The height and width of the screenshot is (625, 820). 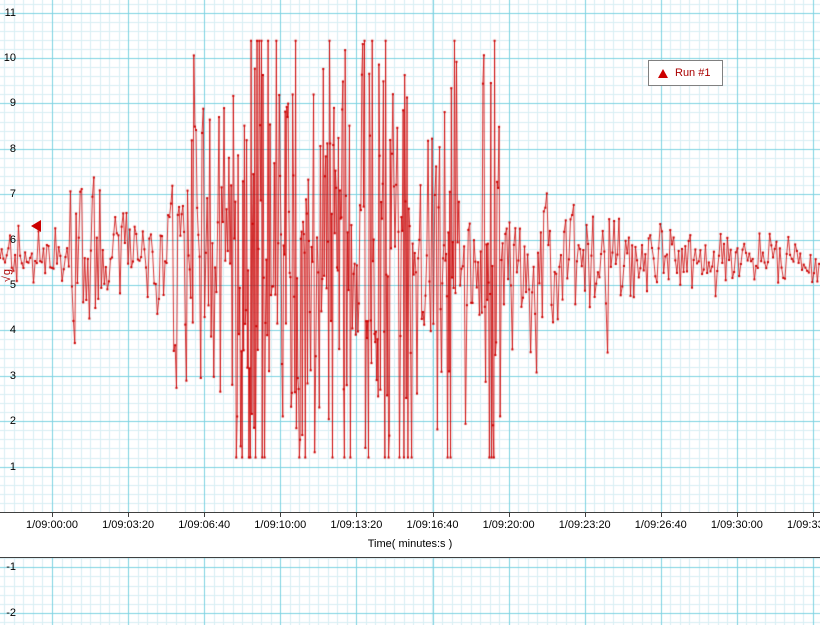 I want to click on y-tick-label: 9, so click(x=12, y=103).